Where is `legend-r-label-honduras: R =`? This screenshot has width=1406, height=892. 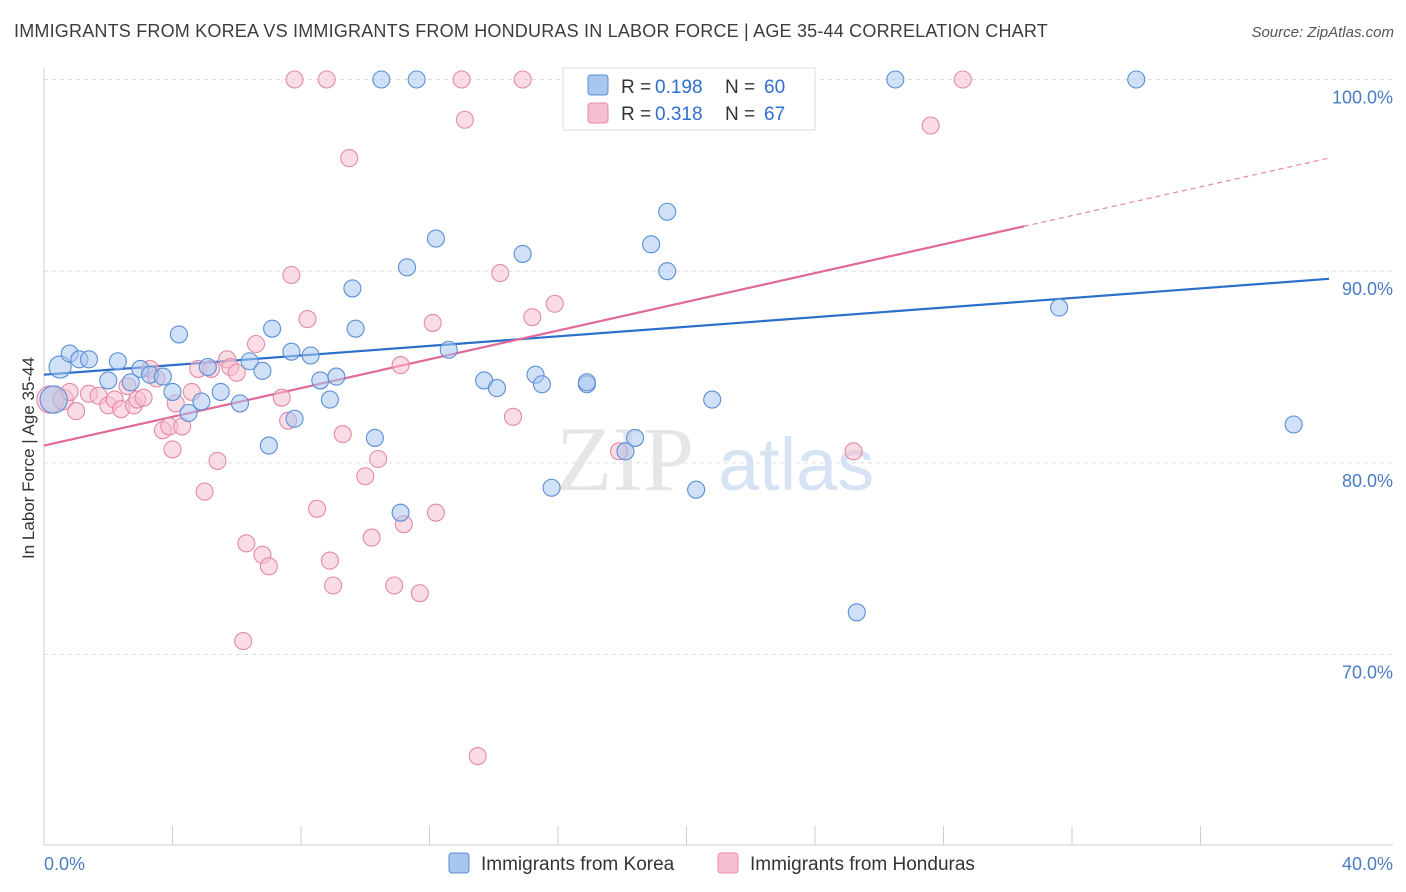 legend-r-label-honduras: R = is located at coordinates (636, 114).